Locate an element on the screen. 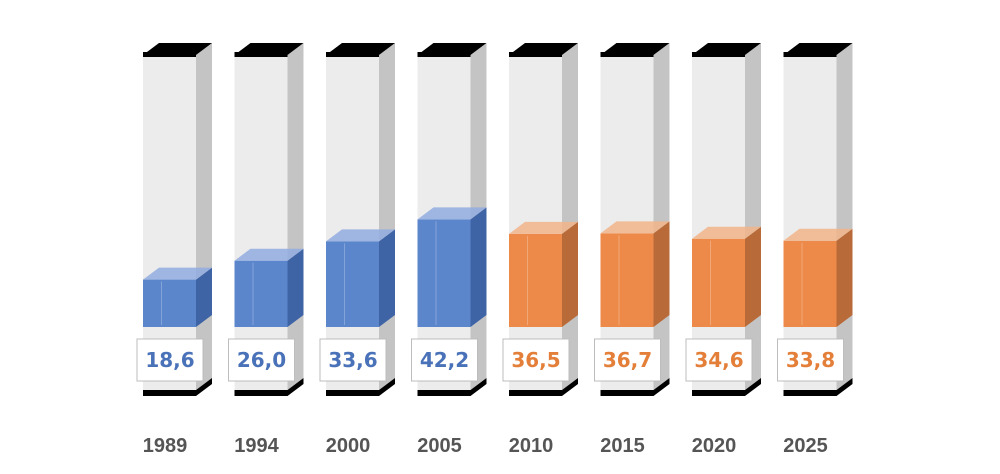 This screenshot has width=1000, height=474. bar-side-1989 is located at coordinates (204, 297).